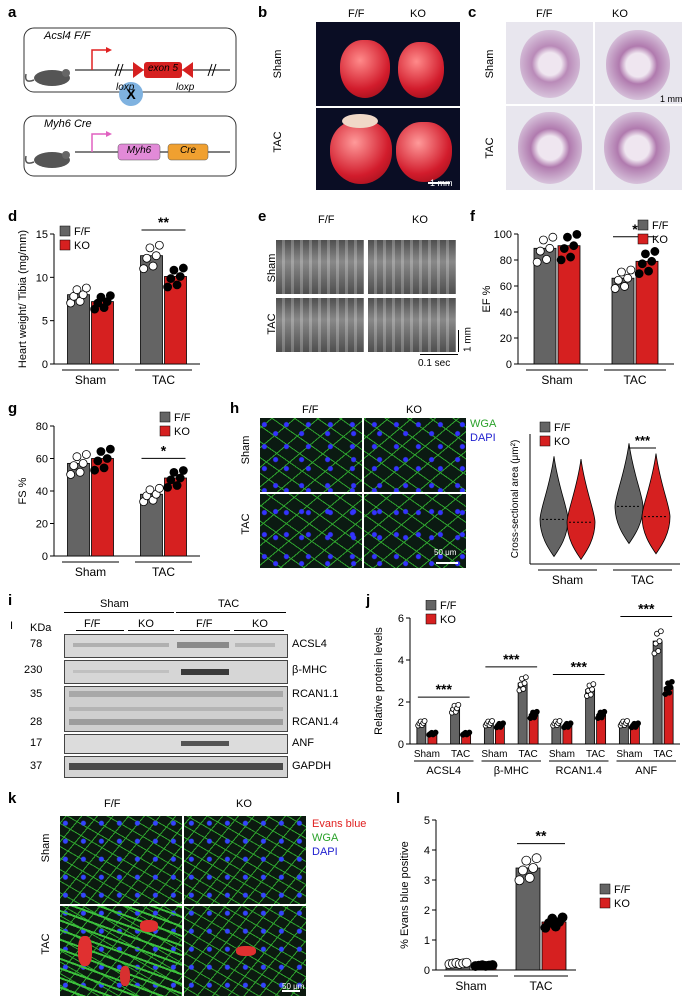  Describe the element at coordinates (315, 694) in the screenshot. I see `protein-label: RCAN1.1` at that location.